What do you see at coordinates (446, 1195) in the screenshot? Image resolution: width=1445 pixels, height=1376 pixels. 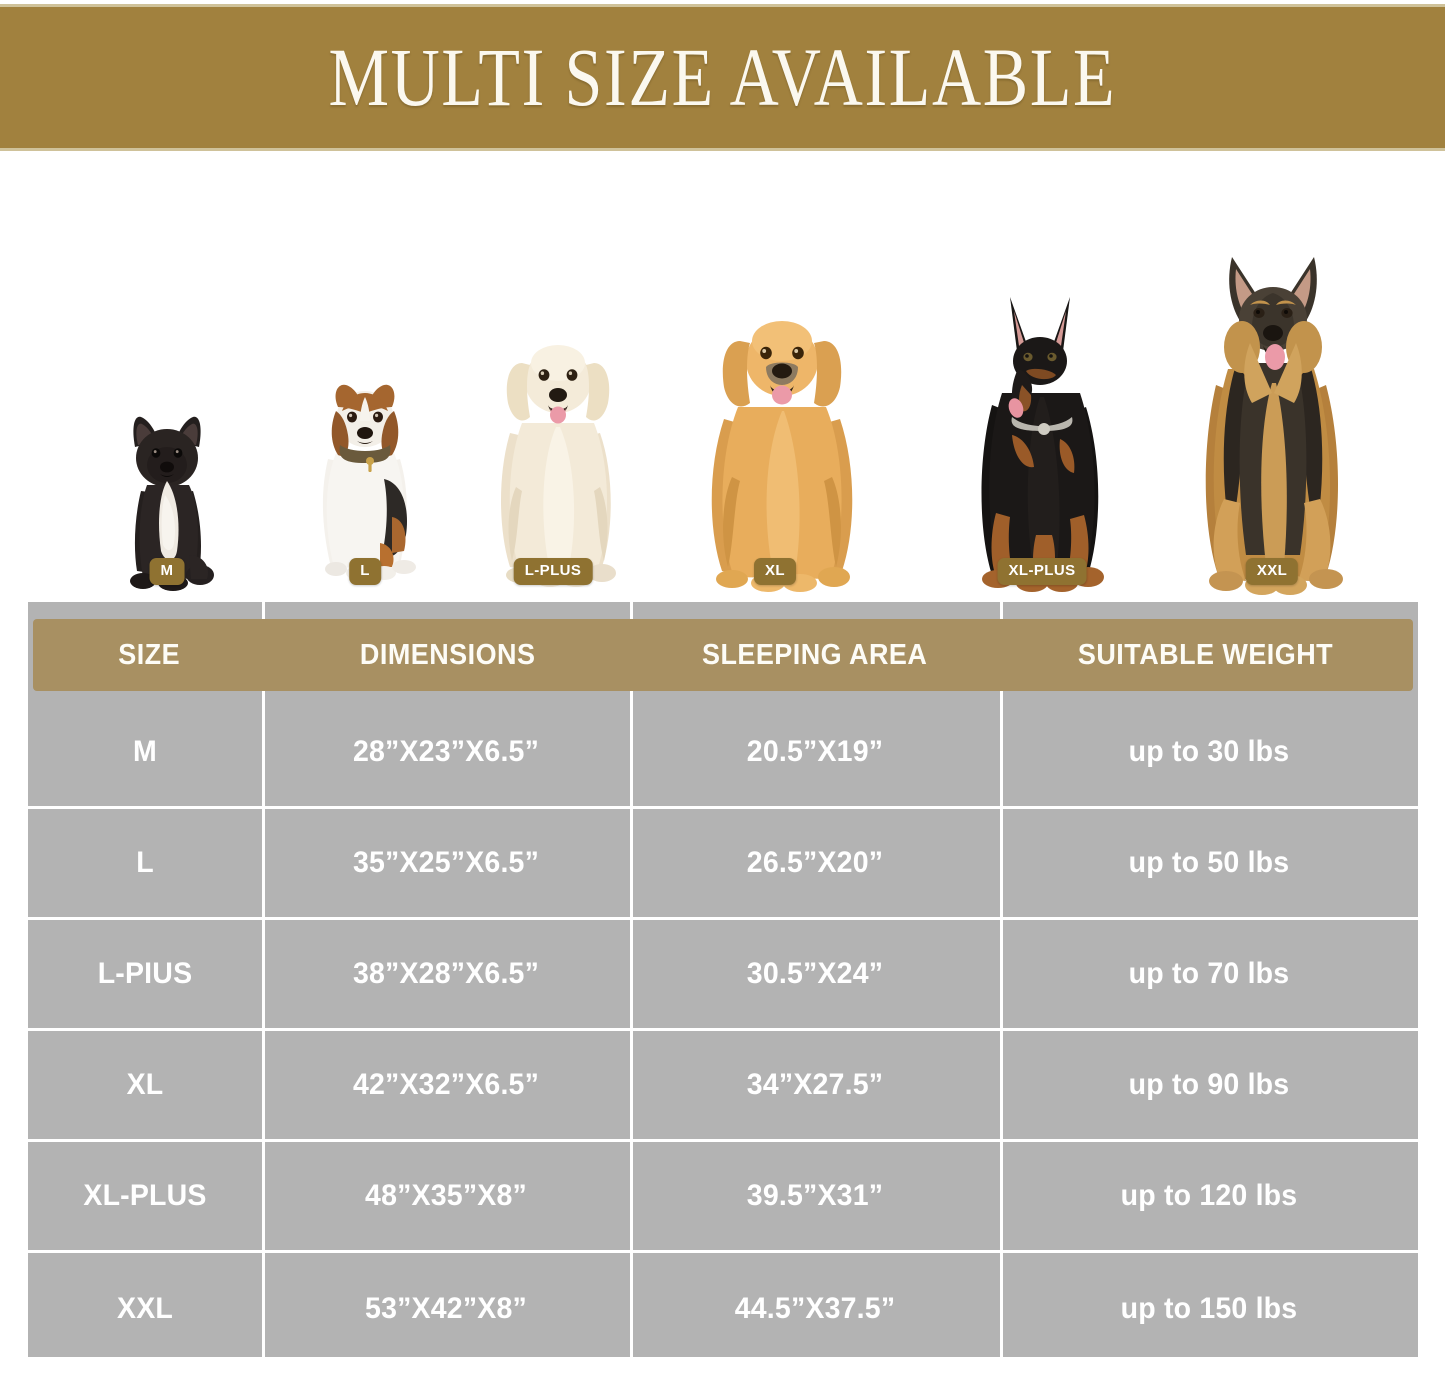 I see `cell-dimensions: 48”X35”X8”` at bounding box center [446, 1195].